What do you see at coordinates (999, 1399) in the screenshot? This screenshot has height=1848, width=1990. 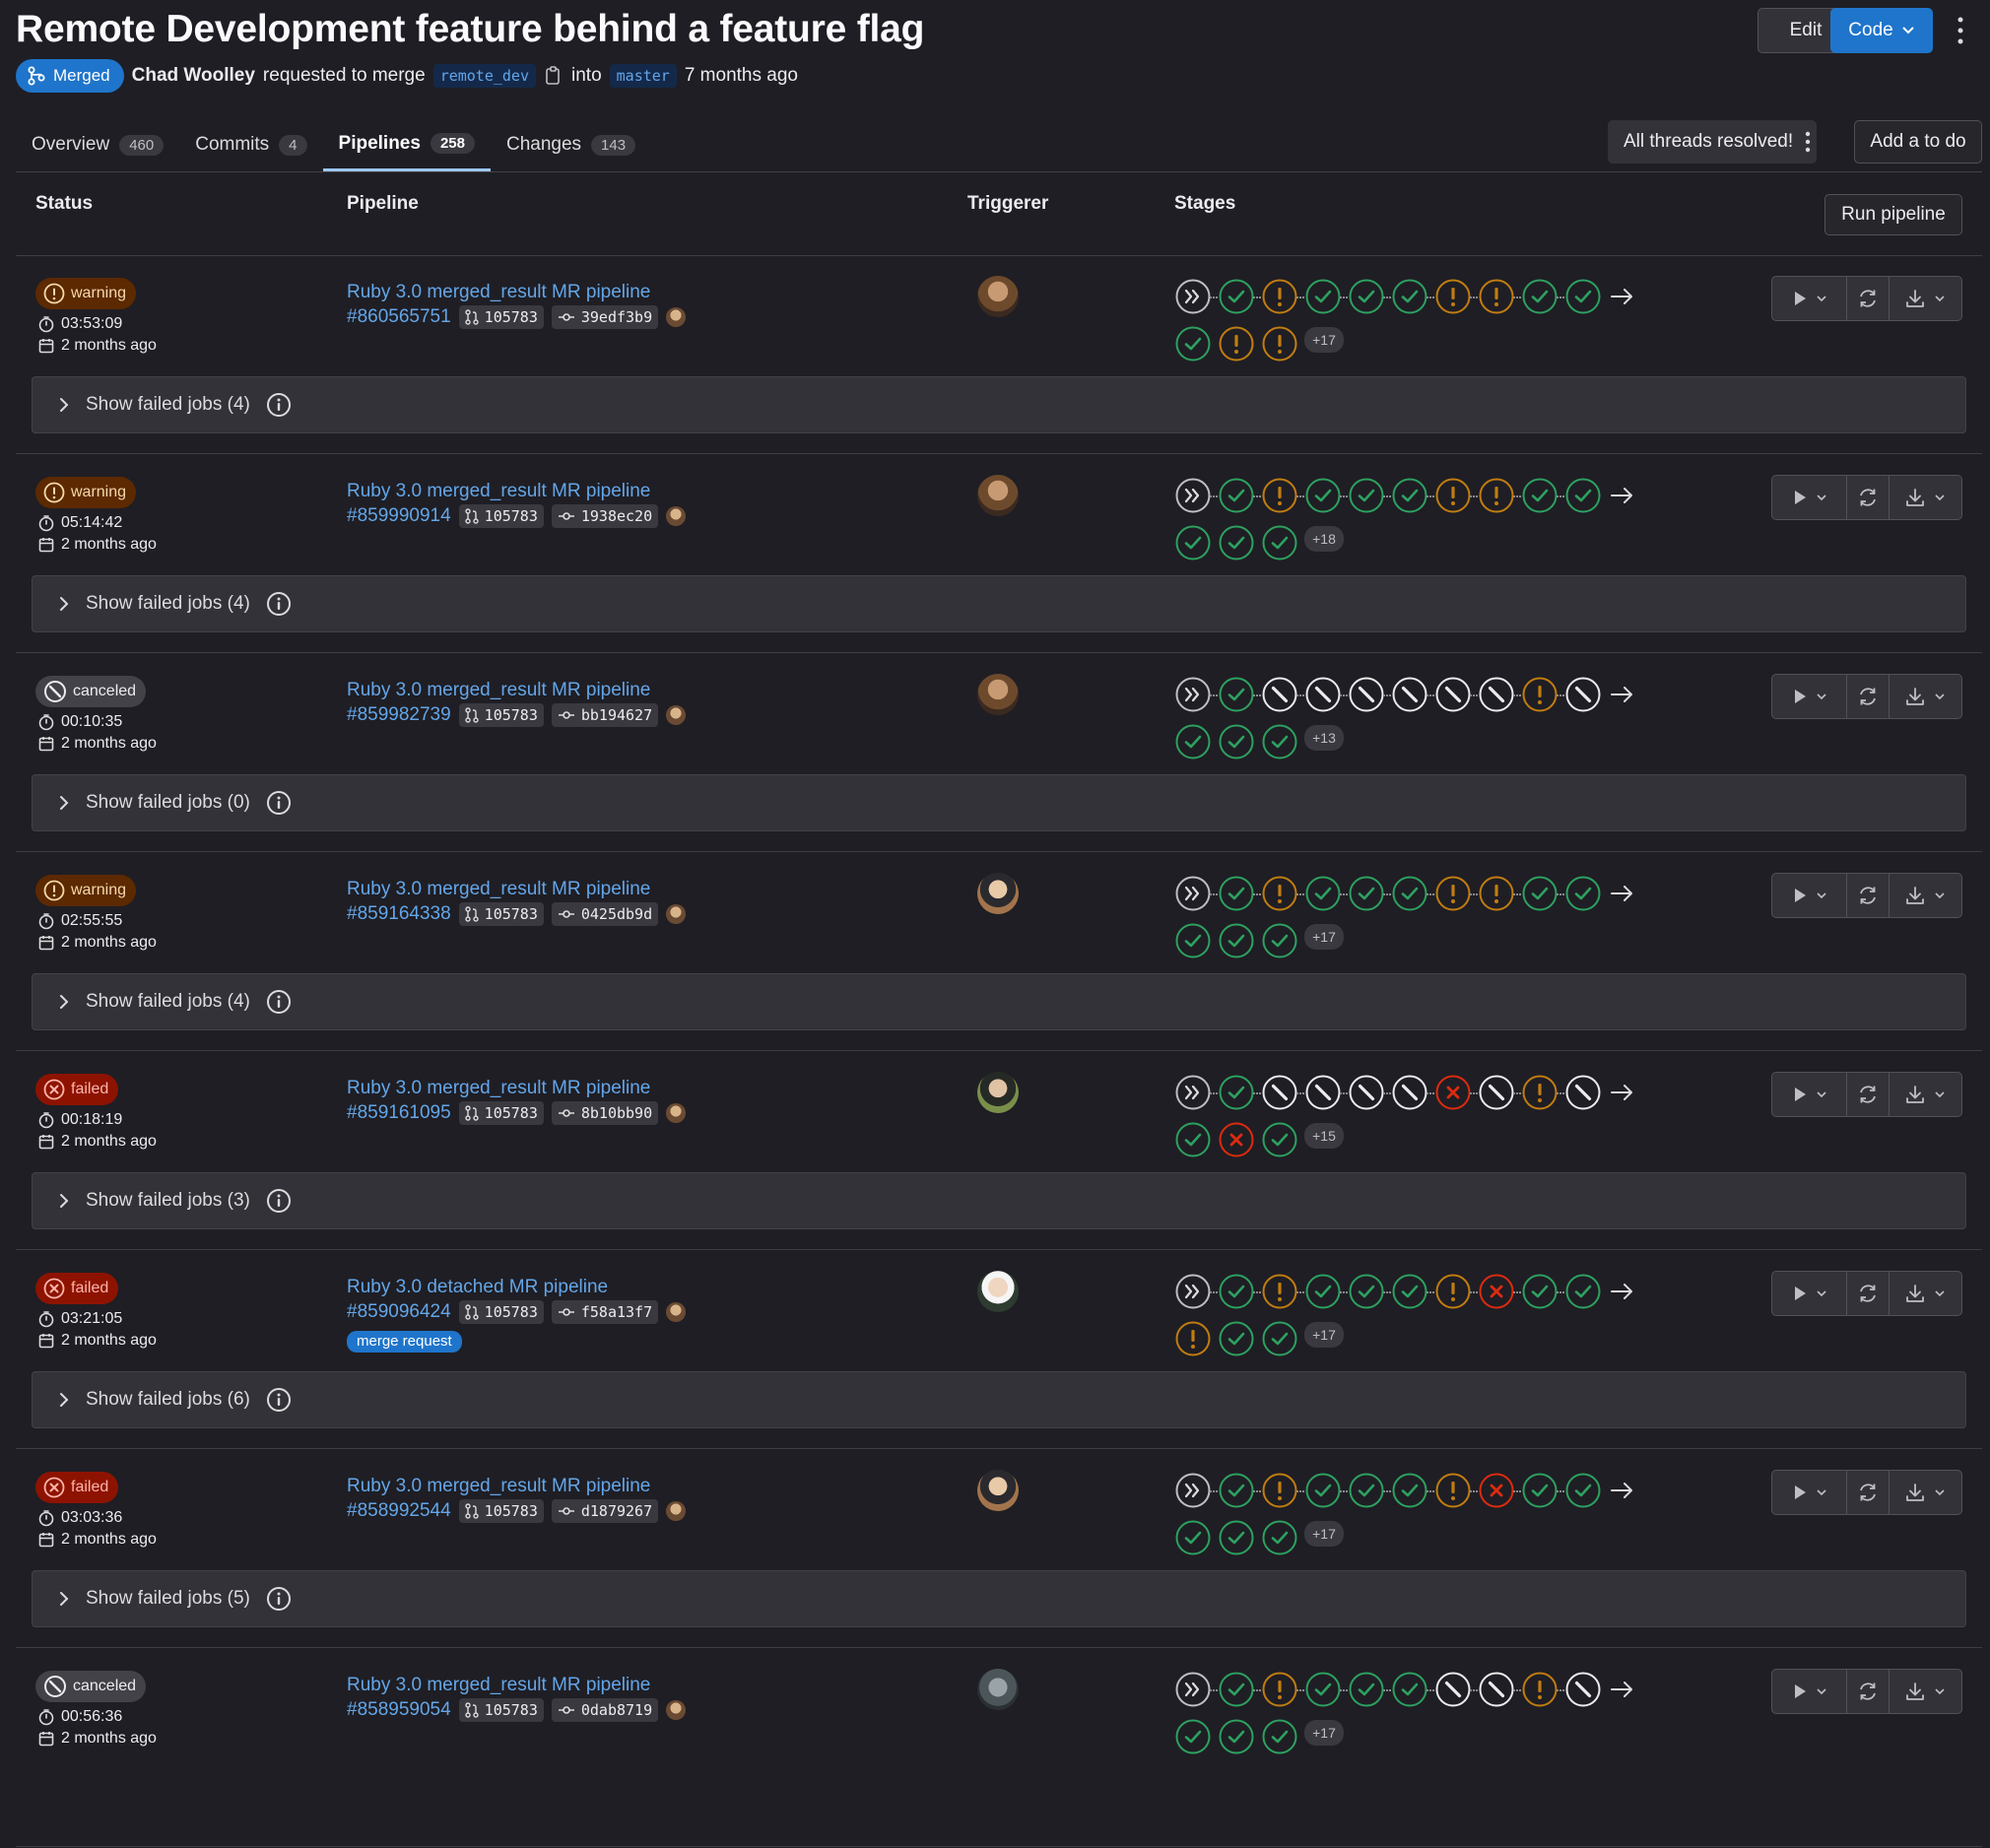 I see `show-failed-jobs-toggle: Show failed jobs (6)` at bounding box center [999, 1399].